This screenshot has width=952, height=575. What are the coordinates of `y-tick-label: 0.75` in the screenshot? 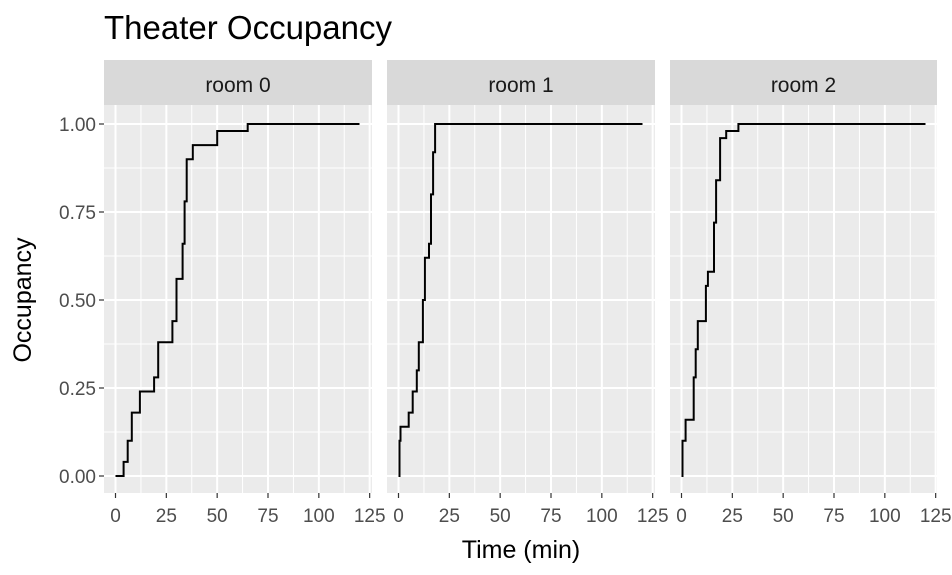 It's located at (77, 213).